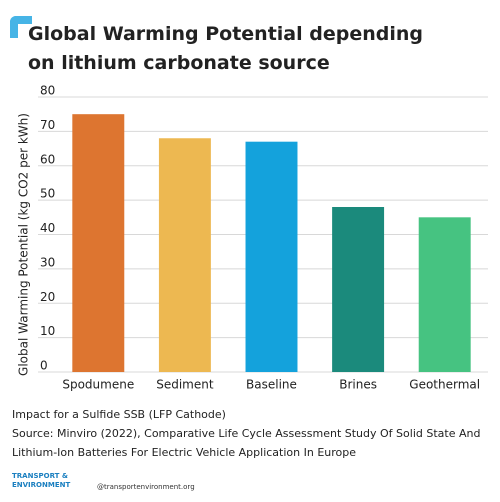 This screenshot has height=502, width=500. I want to click on y-tick-label: 50, so click(47, 194).